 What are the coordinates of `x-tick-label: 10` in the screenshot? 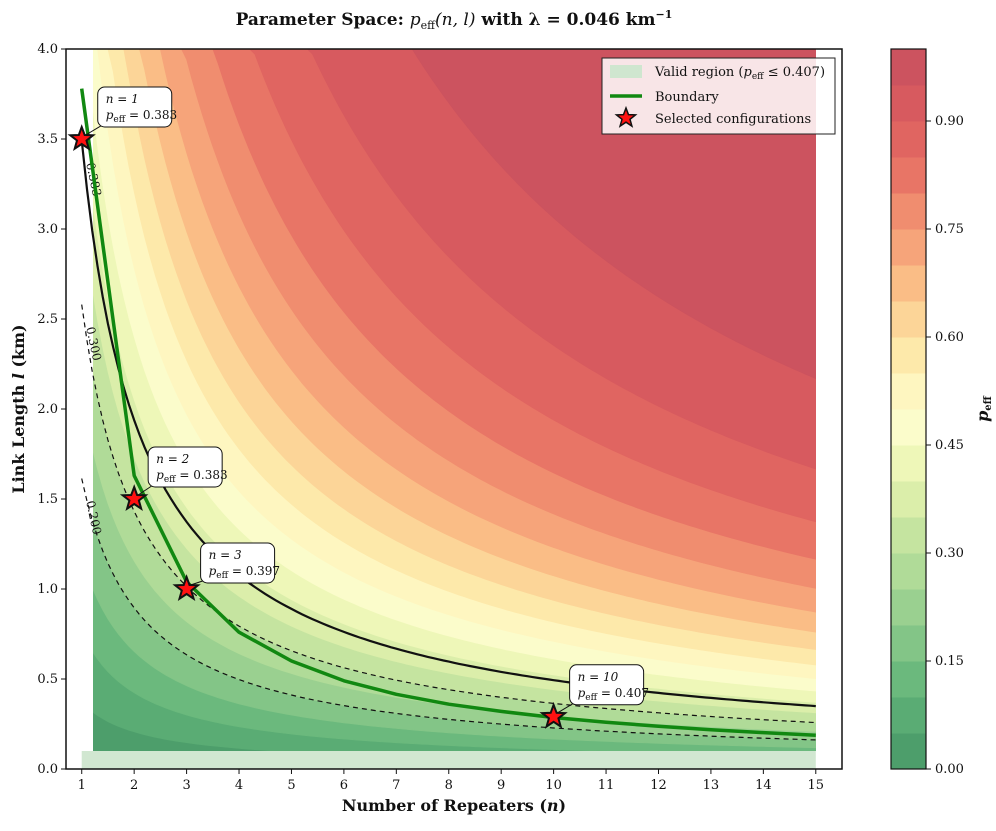 It's located at (553, 785).